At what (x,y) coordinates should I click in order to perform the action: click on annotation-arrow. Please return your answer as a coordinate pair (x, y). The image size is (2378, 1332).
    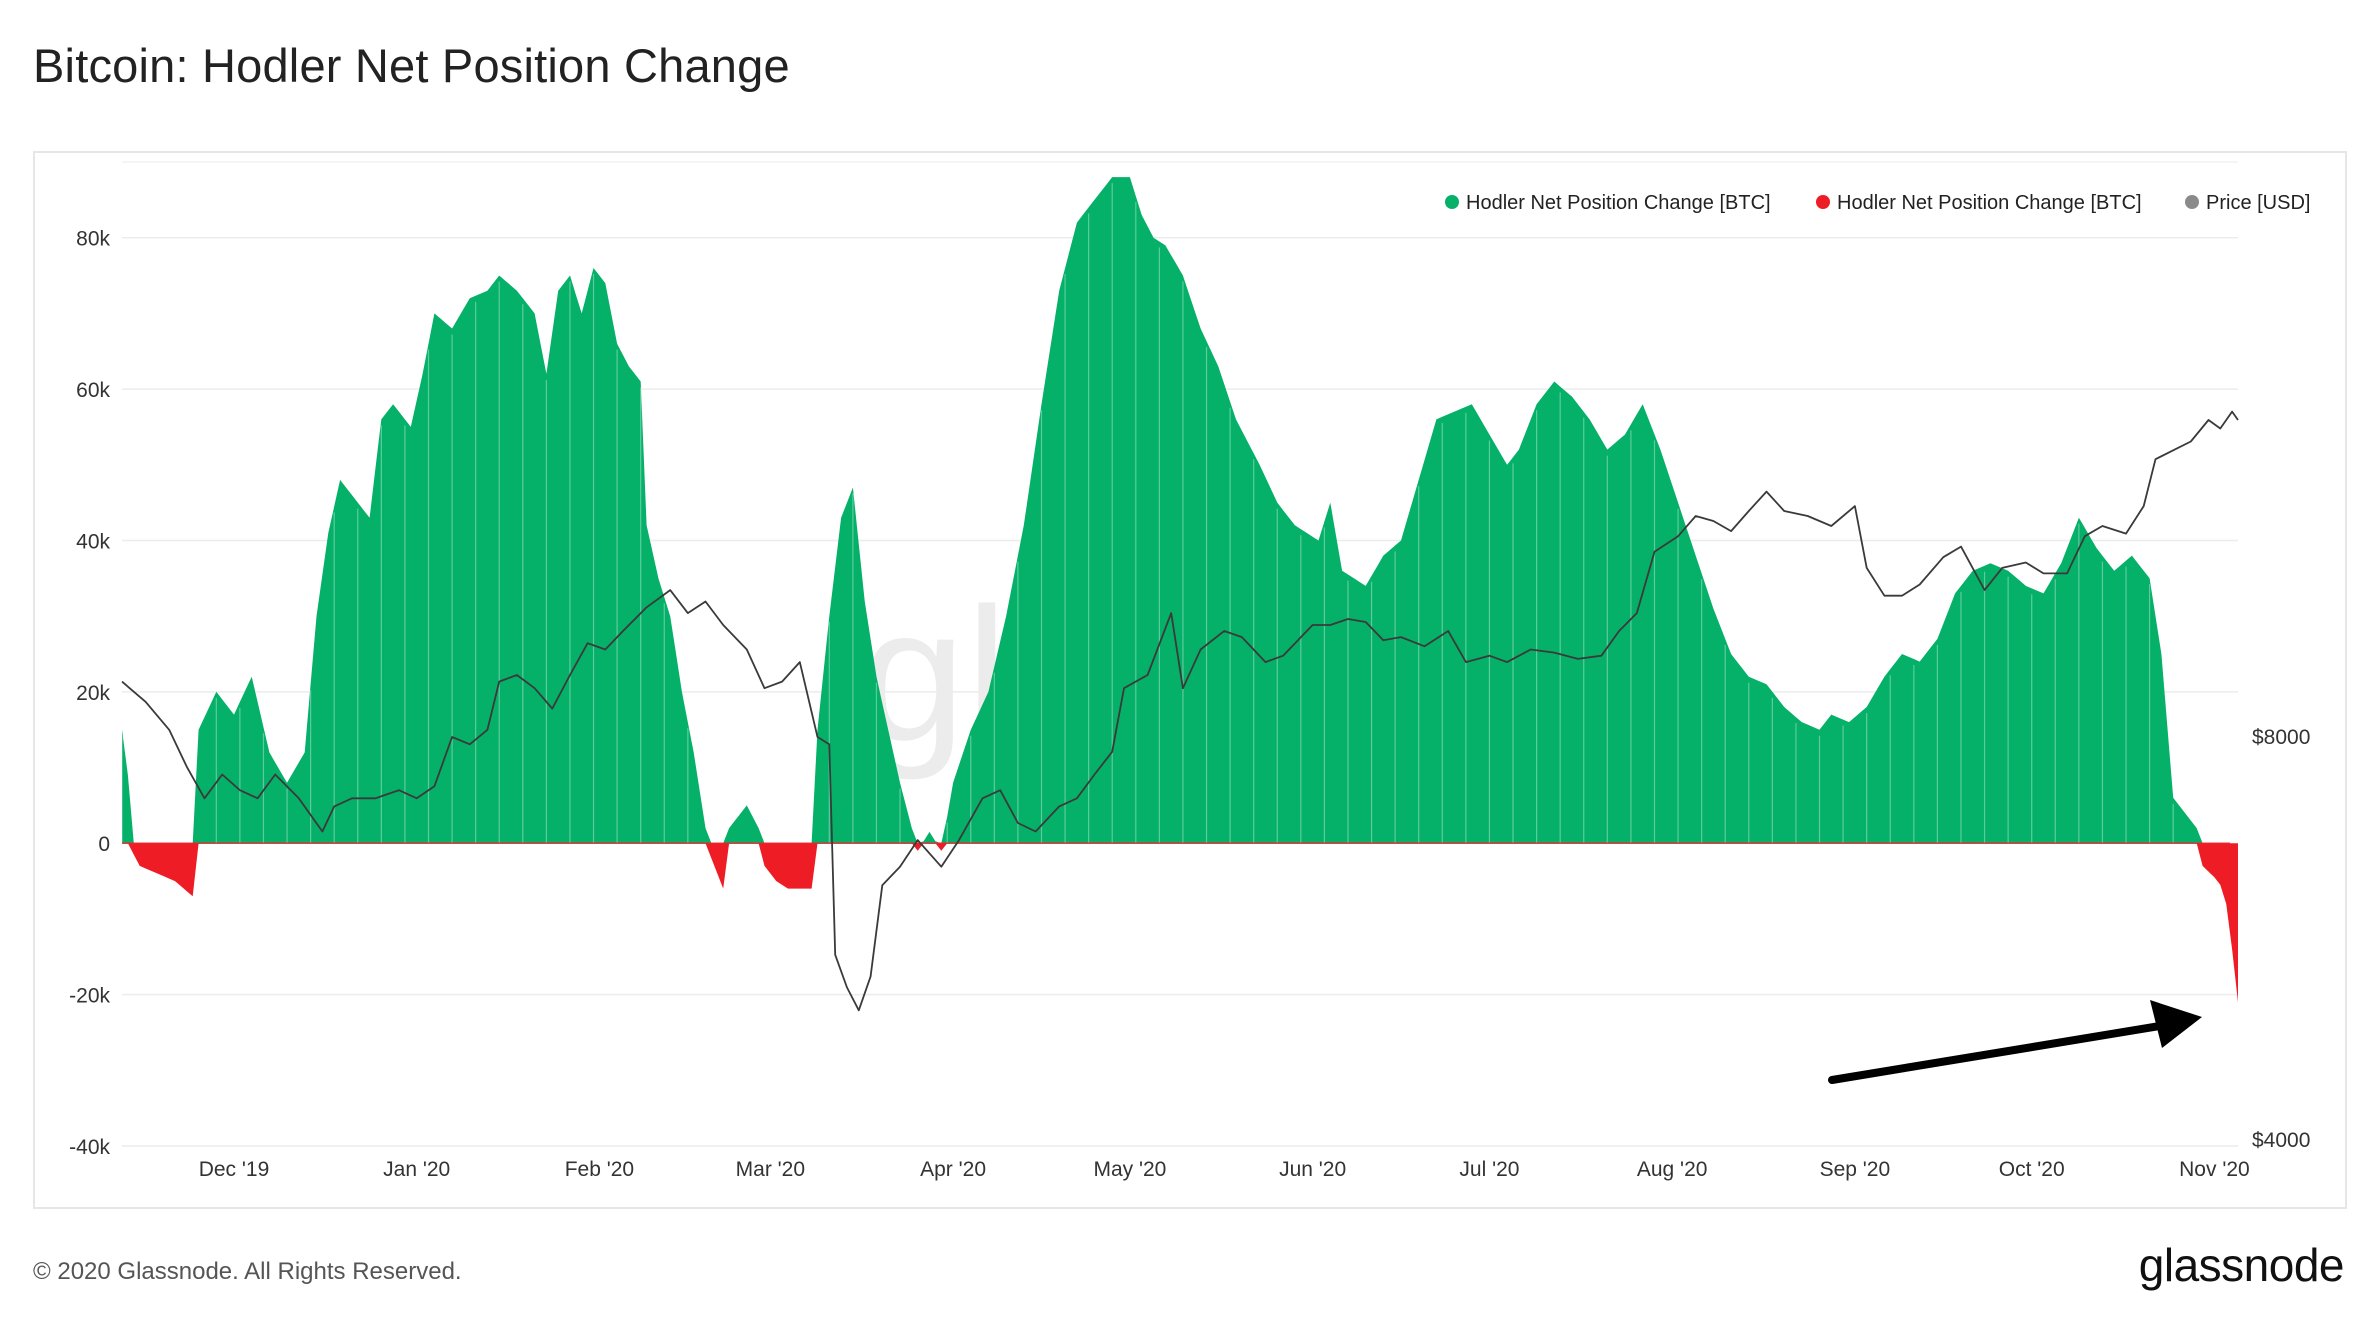
    Looking at the image, I should click on (2015, 1042).